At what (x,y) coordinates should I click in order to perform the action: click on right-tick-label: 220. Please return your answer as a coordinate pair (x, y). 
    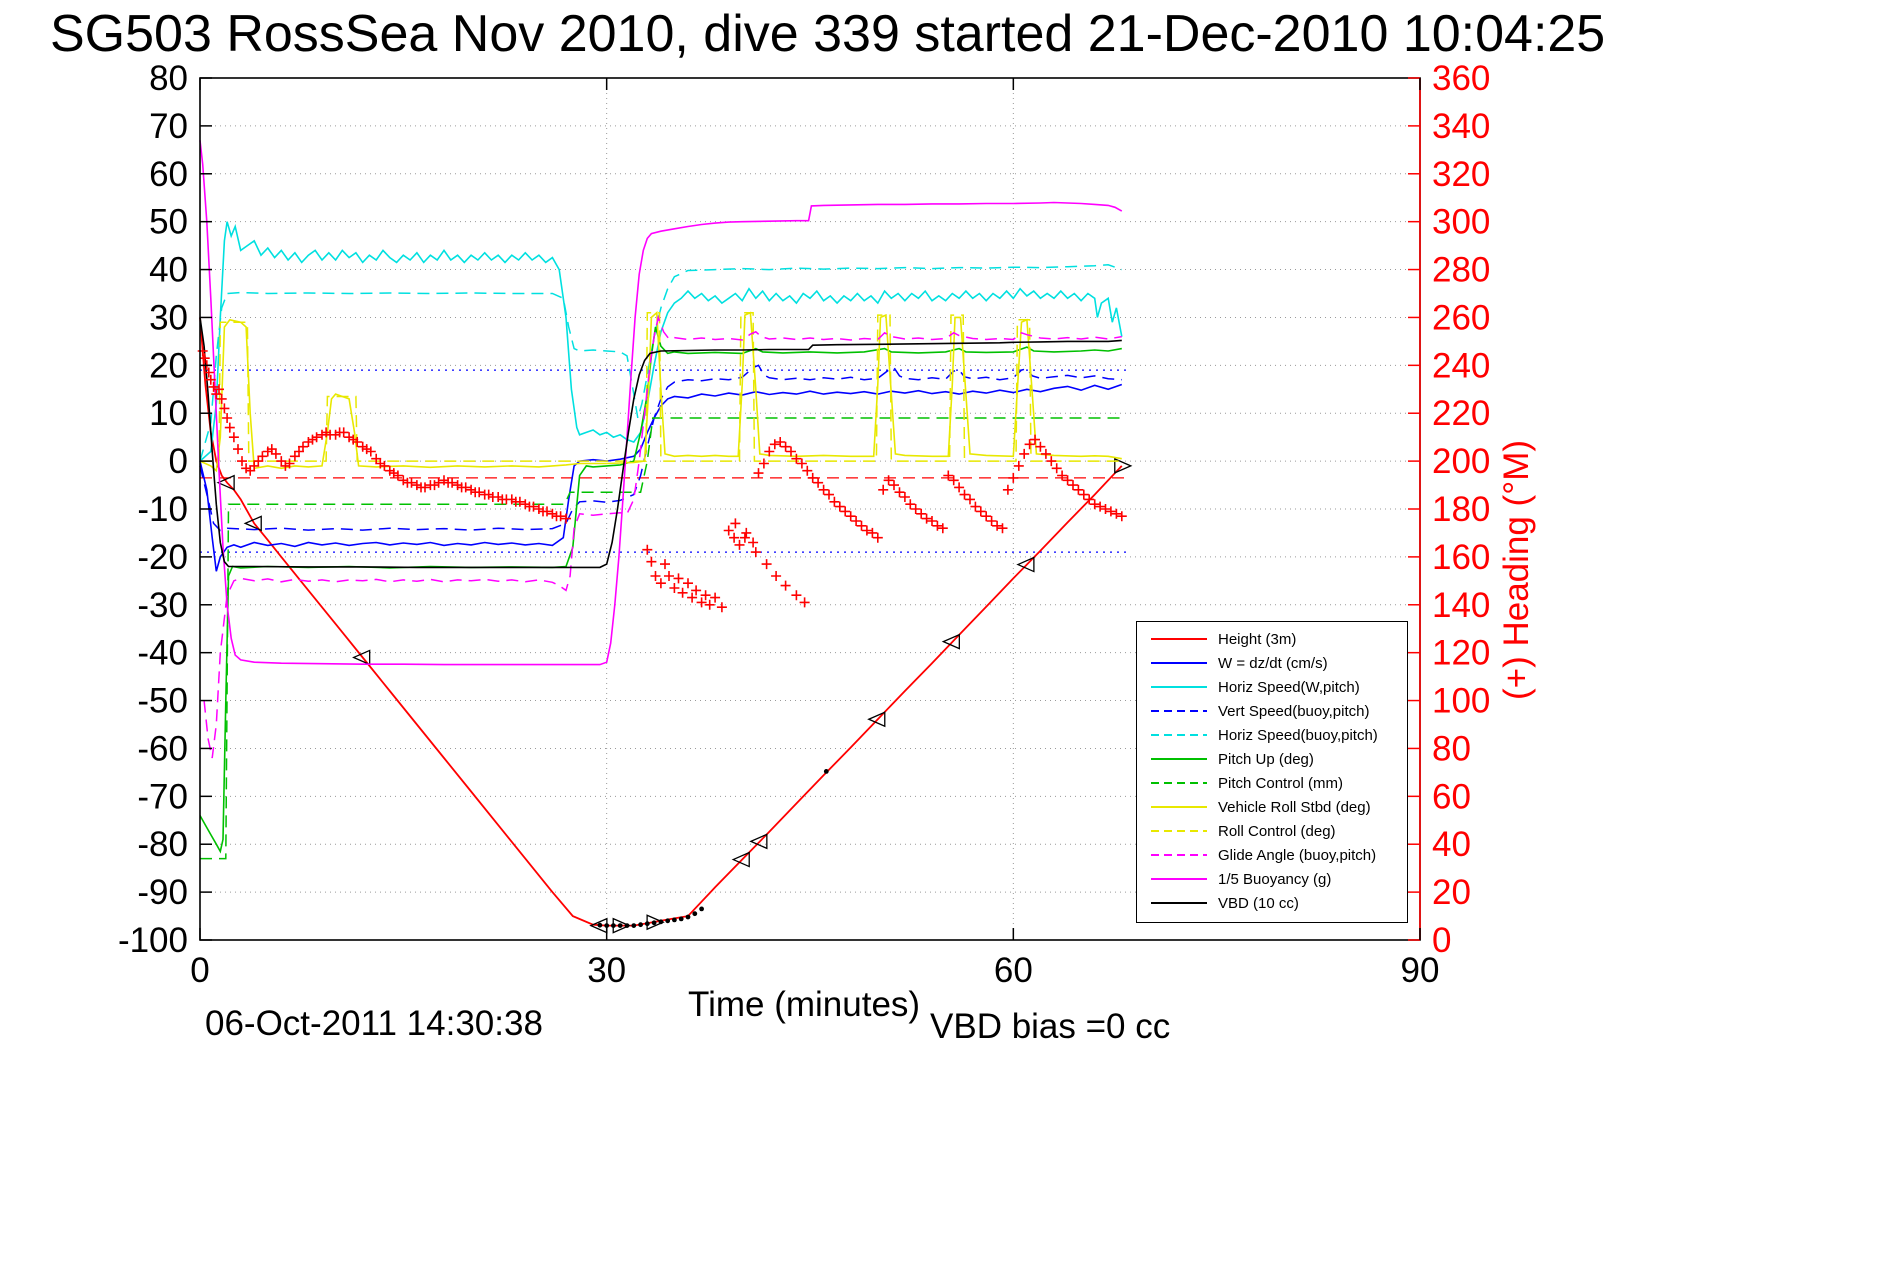
    Looking at the image, I should click on (1461, 413).